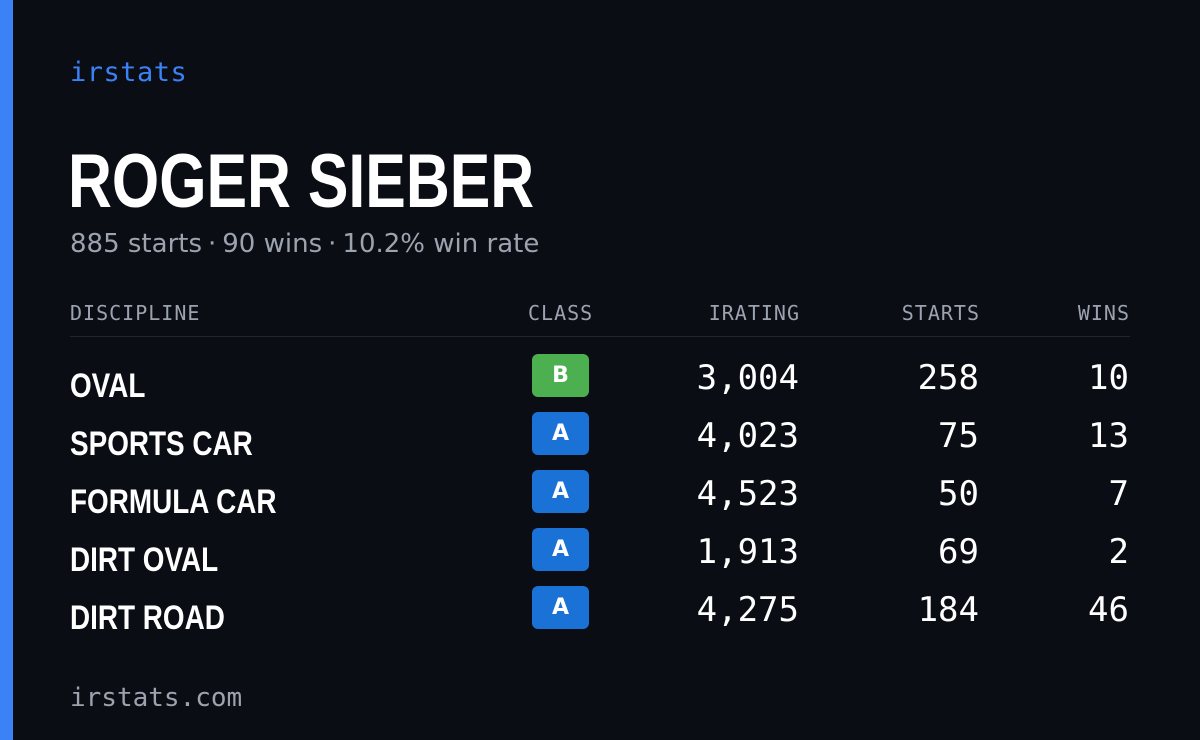  What do you see at coordinates (958, 436) in the screenshot?
I see `row-starts: 75` at bounding box center [958, 436].